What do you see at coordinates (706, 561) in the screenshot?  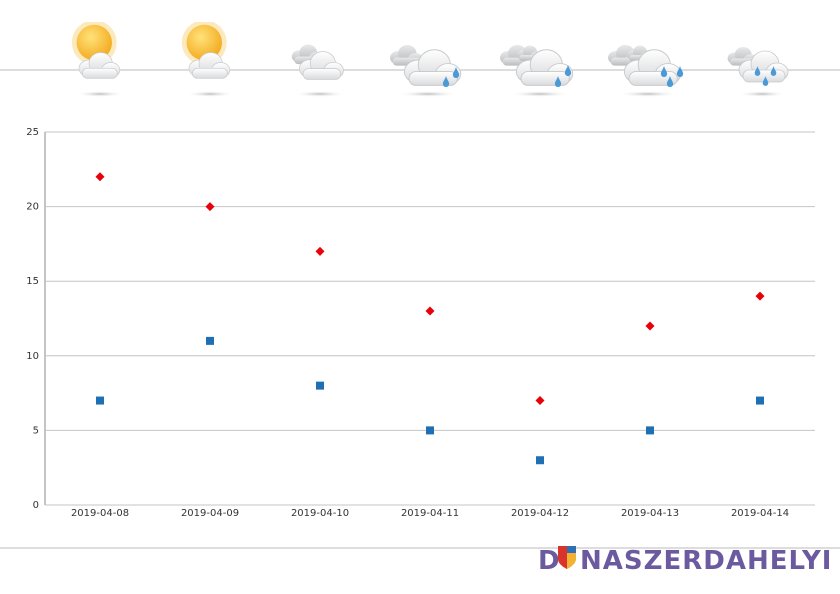 I see `logo-text: NASZERDAHELYI` at bounding box center [706, 561].